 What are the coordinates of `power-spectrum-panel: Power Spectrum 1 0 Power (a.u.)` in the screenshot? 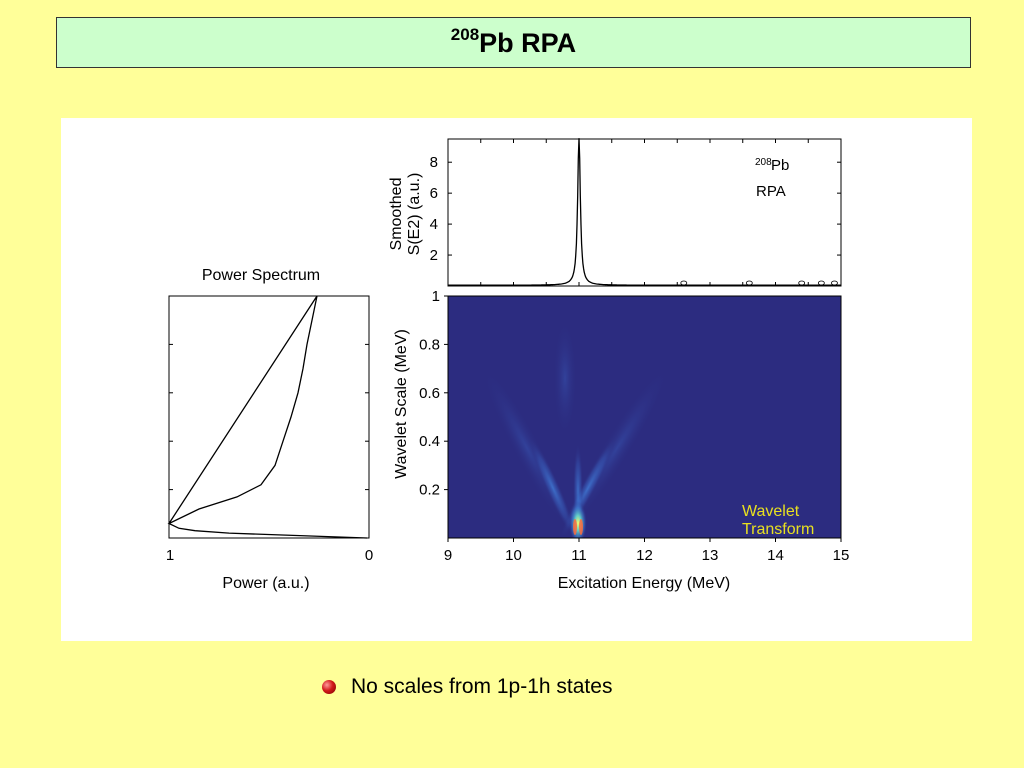 It's located at (269, 429).